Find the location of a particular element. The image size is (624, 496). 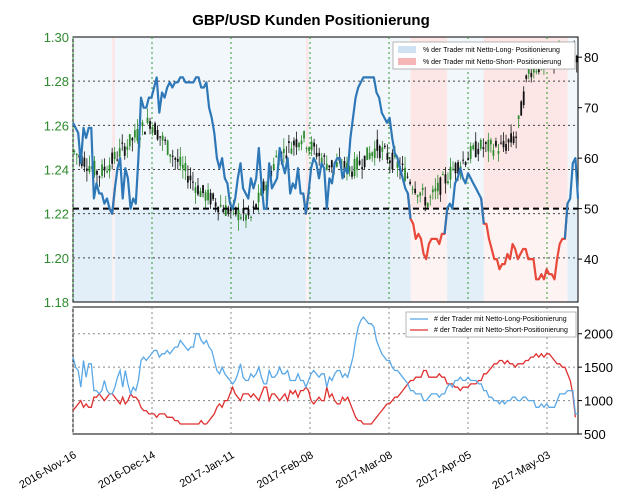

left-axis-tick: 1.18 is located at coordinates (56, 302).